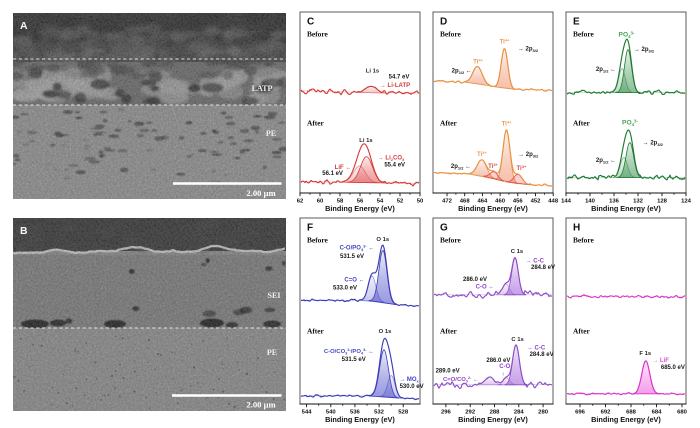 The width and height of the screenshot is (700, 428). I want to click on svg-text: 448, so click(553, 201).